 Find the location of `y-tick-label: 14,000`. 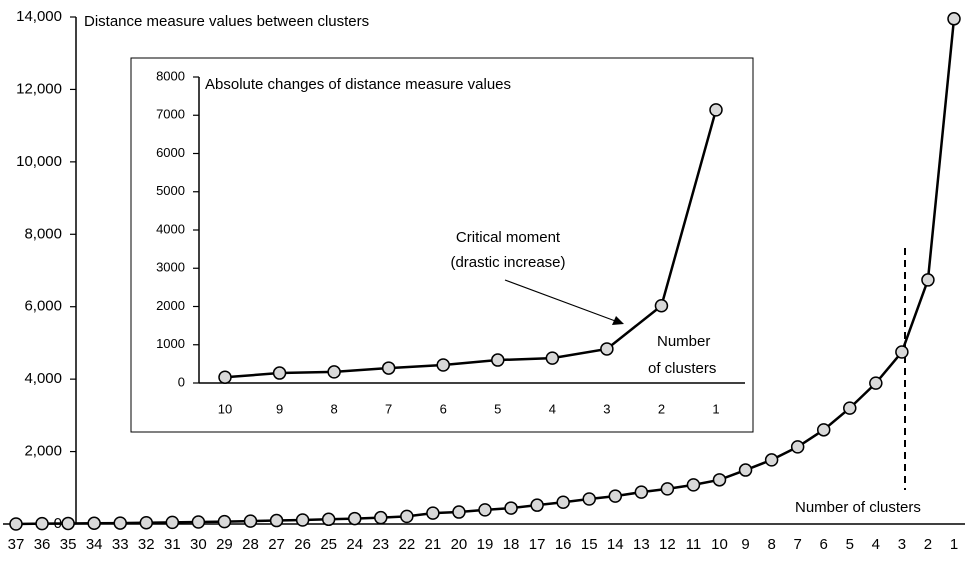

y-tick-label: 14,000 is located at coordinates (39, 16).